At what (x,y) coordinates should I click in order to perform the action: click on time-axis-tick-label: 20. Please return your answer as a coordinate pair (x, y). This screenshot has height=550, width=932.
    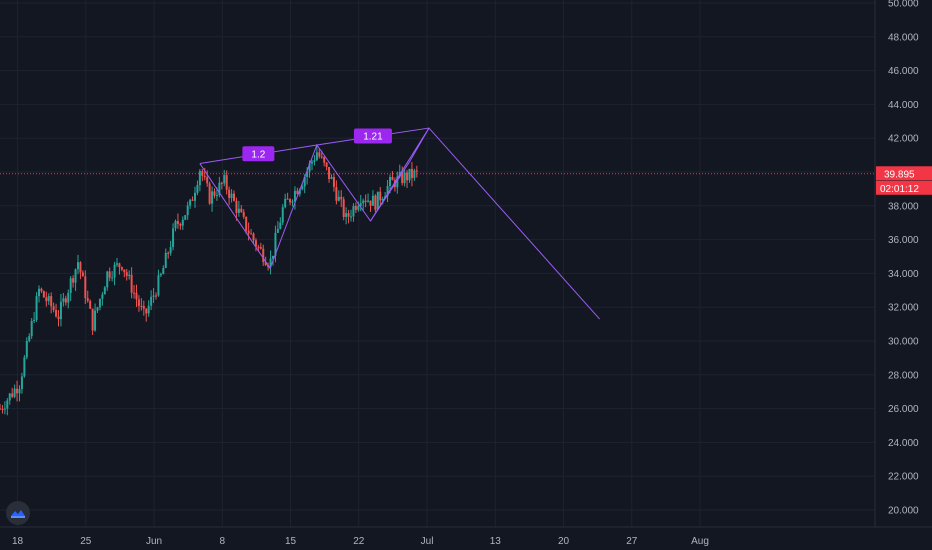
    Looking at the image, I should click on (564, 541).